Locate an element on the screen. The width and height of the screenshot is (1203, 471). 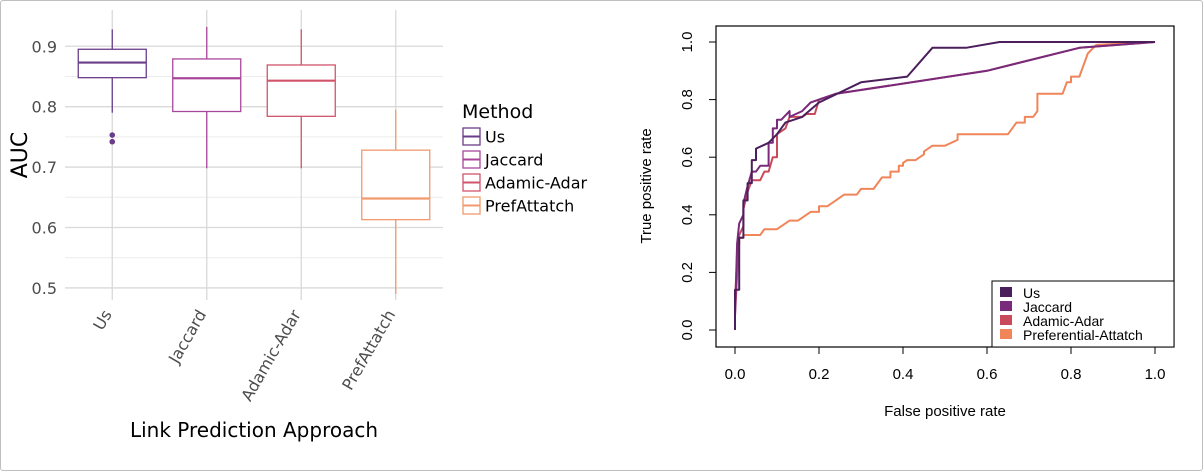
boxplot-y-tick-label: 0.7 is located at coordinates (44, 167).